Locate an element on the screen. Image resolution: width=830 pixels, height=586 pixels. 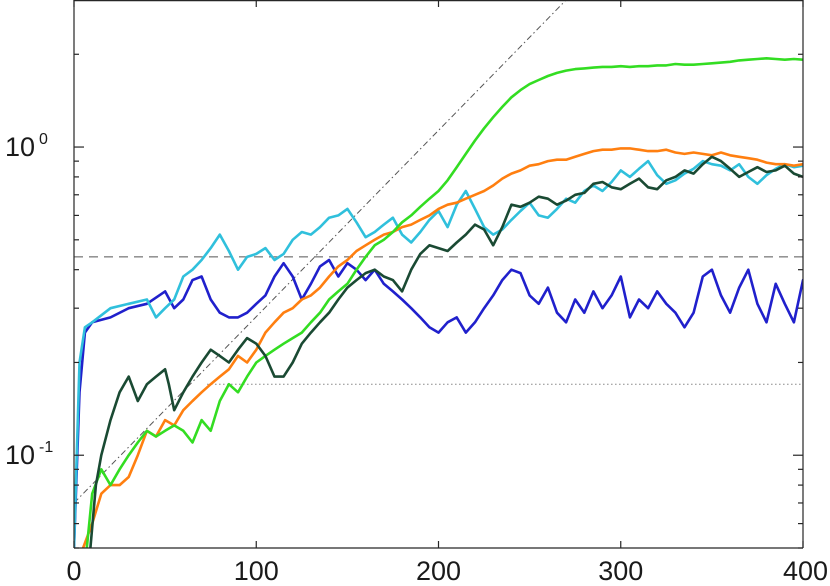
x-tick-label: 100 is located at coordinates (256, 571).